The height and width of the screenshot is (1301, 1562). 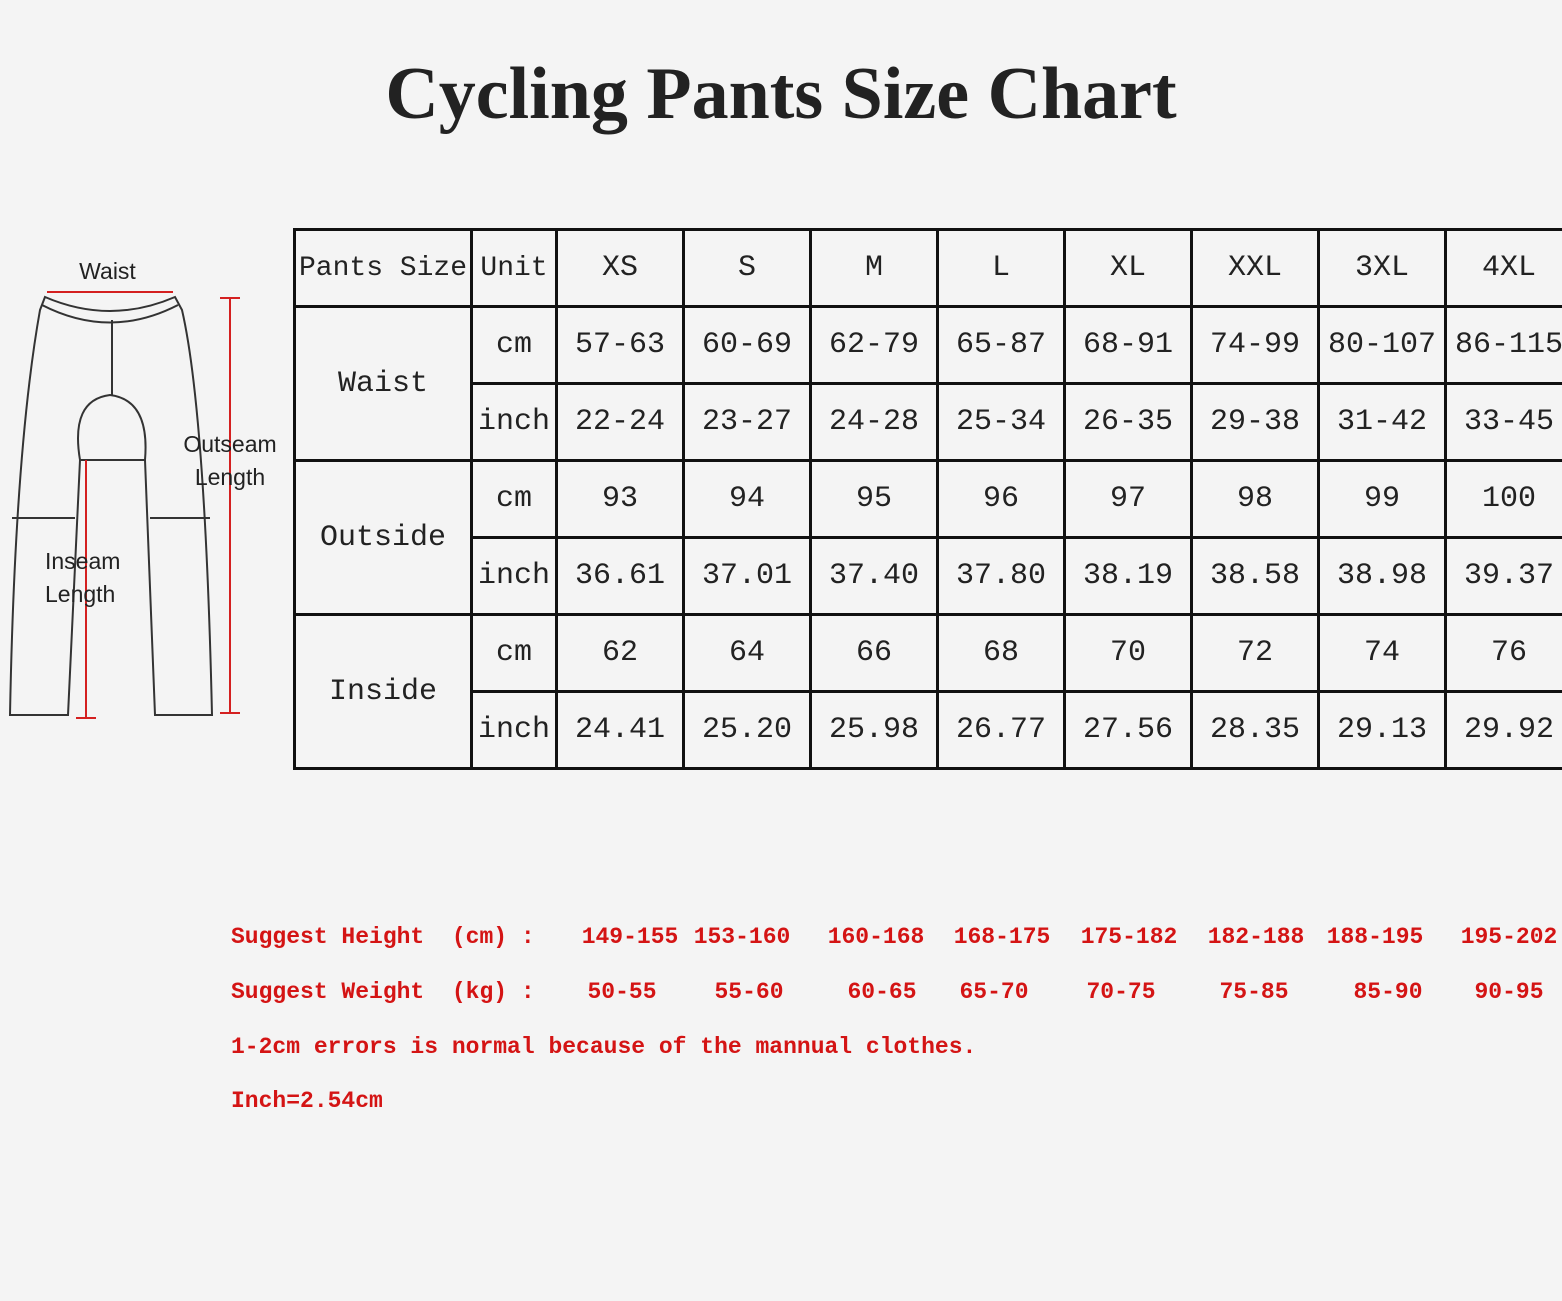 I want to click on header-cell: XS, so click(x=620, y=268).